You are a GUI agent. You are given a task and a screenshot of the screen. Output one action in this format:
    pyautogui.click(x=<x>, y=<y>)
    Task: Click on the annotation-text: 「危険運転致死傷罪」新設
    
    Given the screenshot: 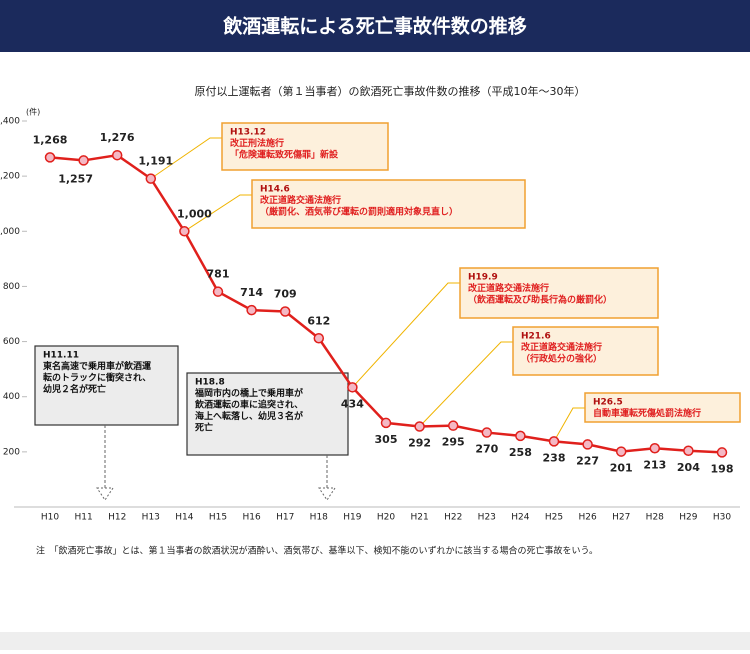 What is the action you would take?
    pyautogui.click(x=284, y=155)
    